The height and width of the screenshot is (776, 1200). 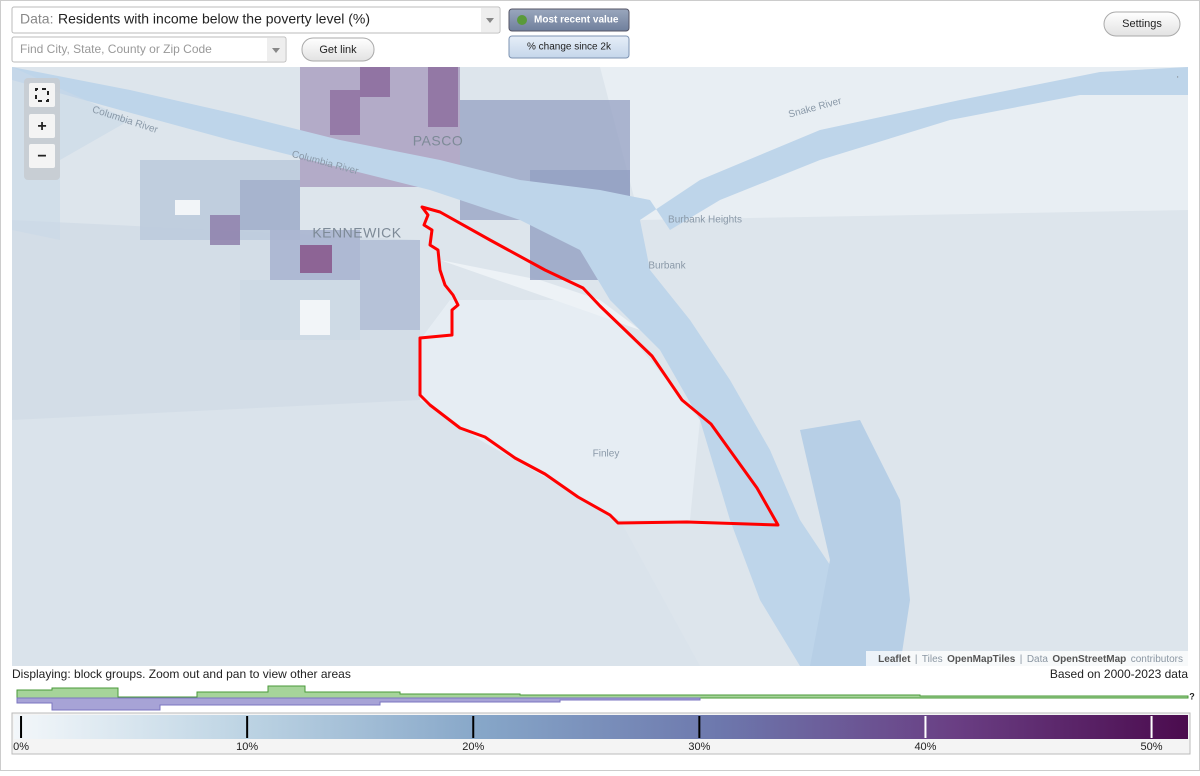 What do you see at coordinates (358, 704) in the screenshot?
I see `histogram-past` at bounding box center [358, 704].